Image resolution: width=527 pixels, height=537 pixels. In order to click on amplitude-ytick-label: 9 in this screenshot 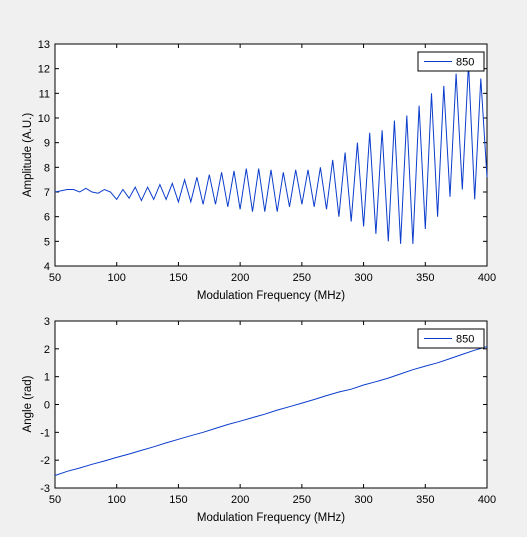, I will do `click(47, 144)`.